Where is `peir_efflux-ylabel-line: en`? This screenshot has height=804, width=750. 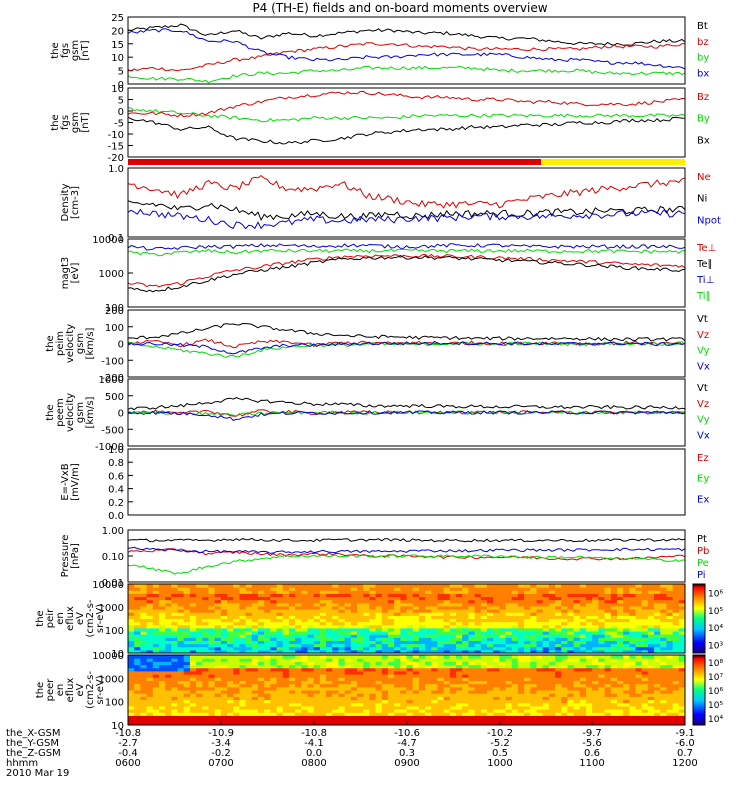
peir_efflux-ylabel-line: en is located at coordinates (60, 618).